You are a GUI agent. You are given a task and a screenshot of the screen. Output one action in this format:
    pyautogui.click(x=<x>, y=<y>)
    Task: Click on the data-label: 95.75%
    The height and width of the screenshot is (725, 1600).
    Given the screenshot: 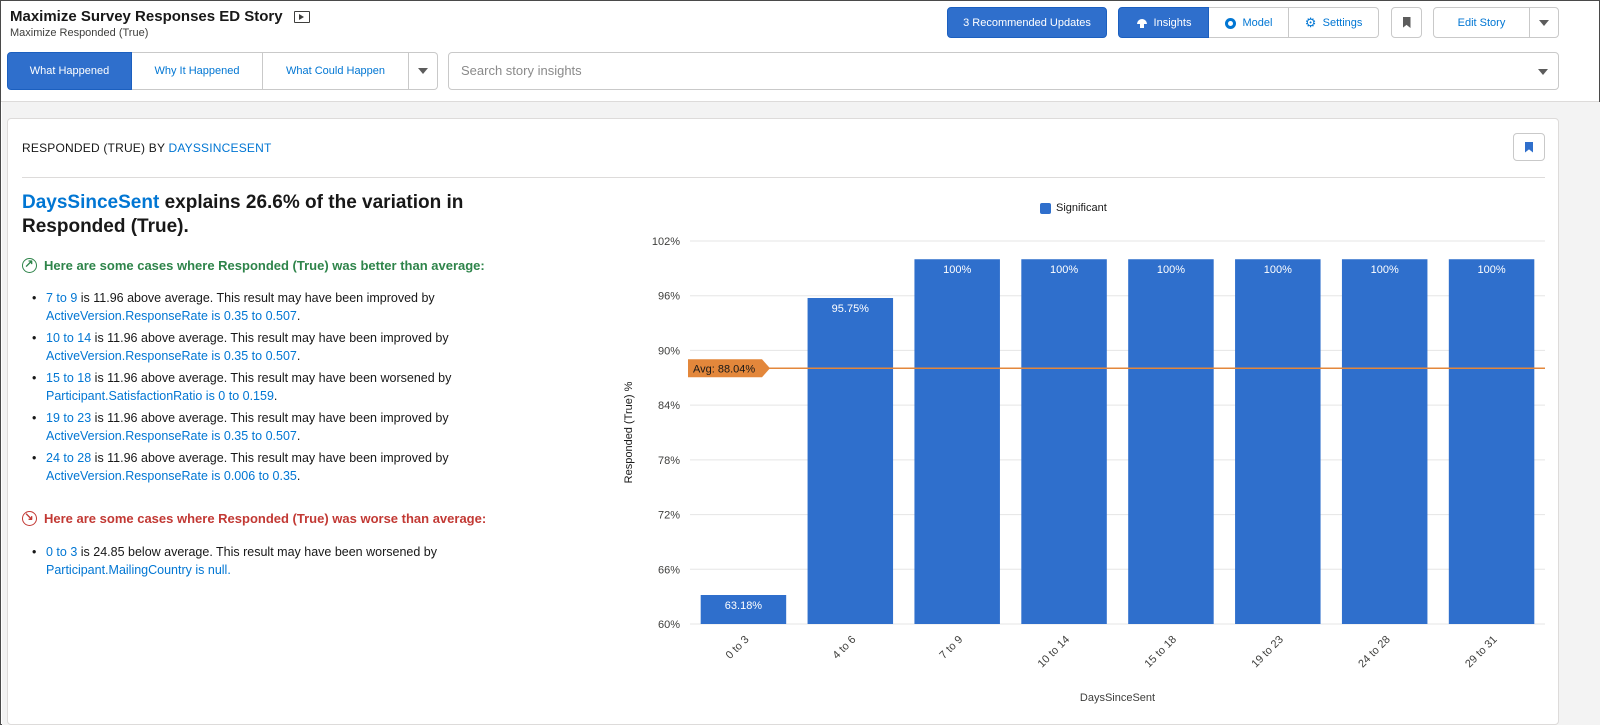 What is the action you would take?
    pyautogui.click(x=851, y=309)
    